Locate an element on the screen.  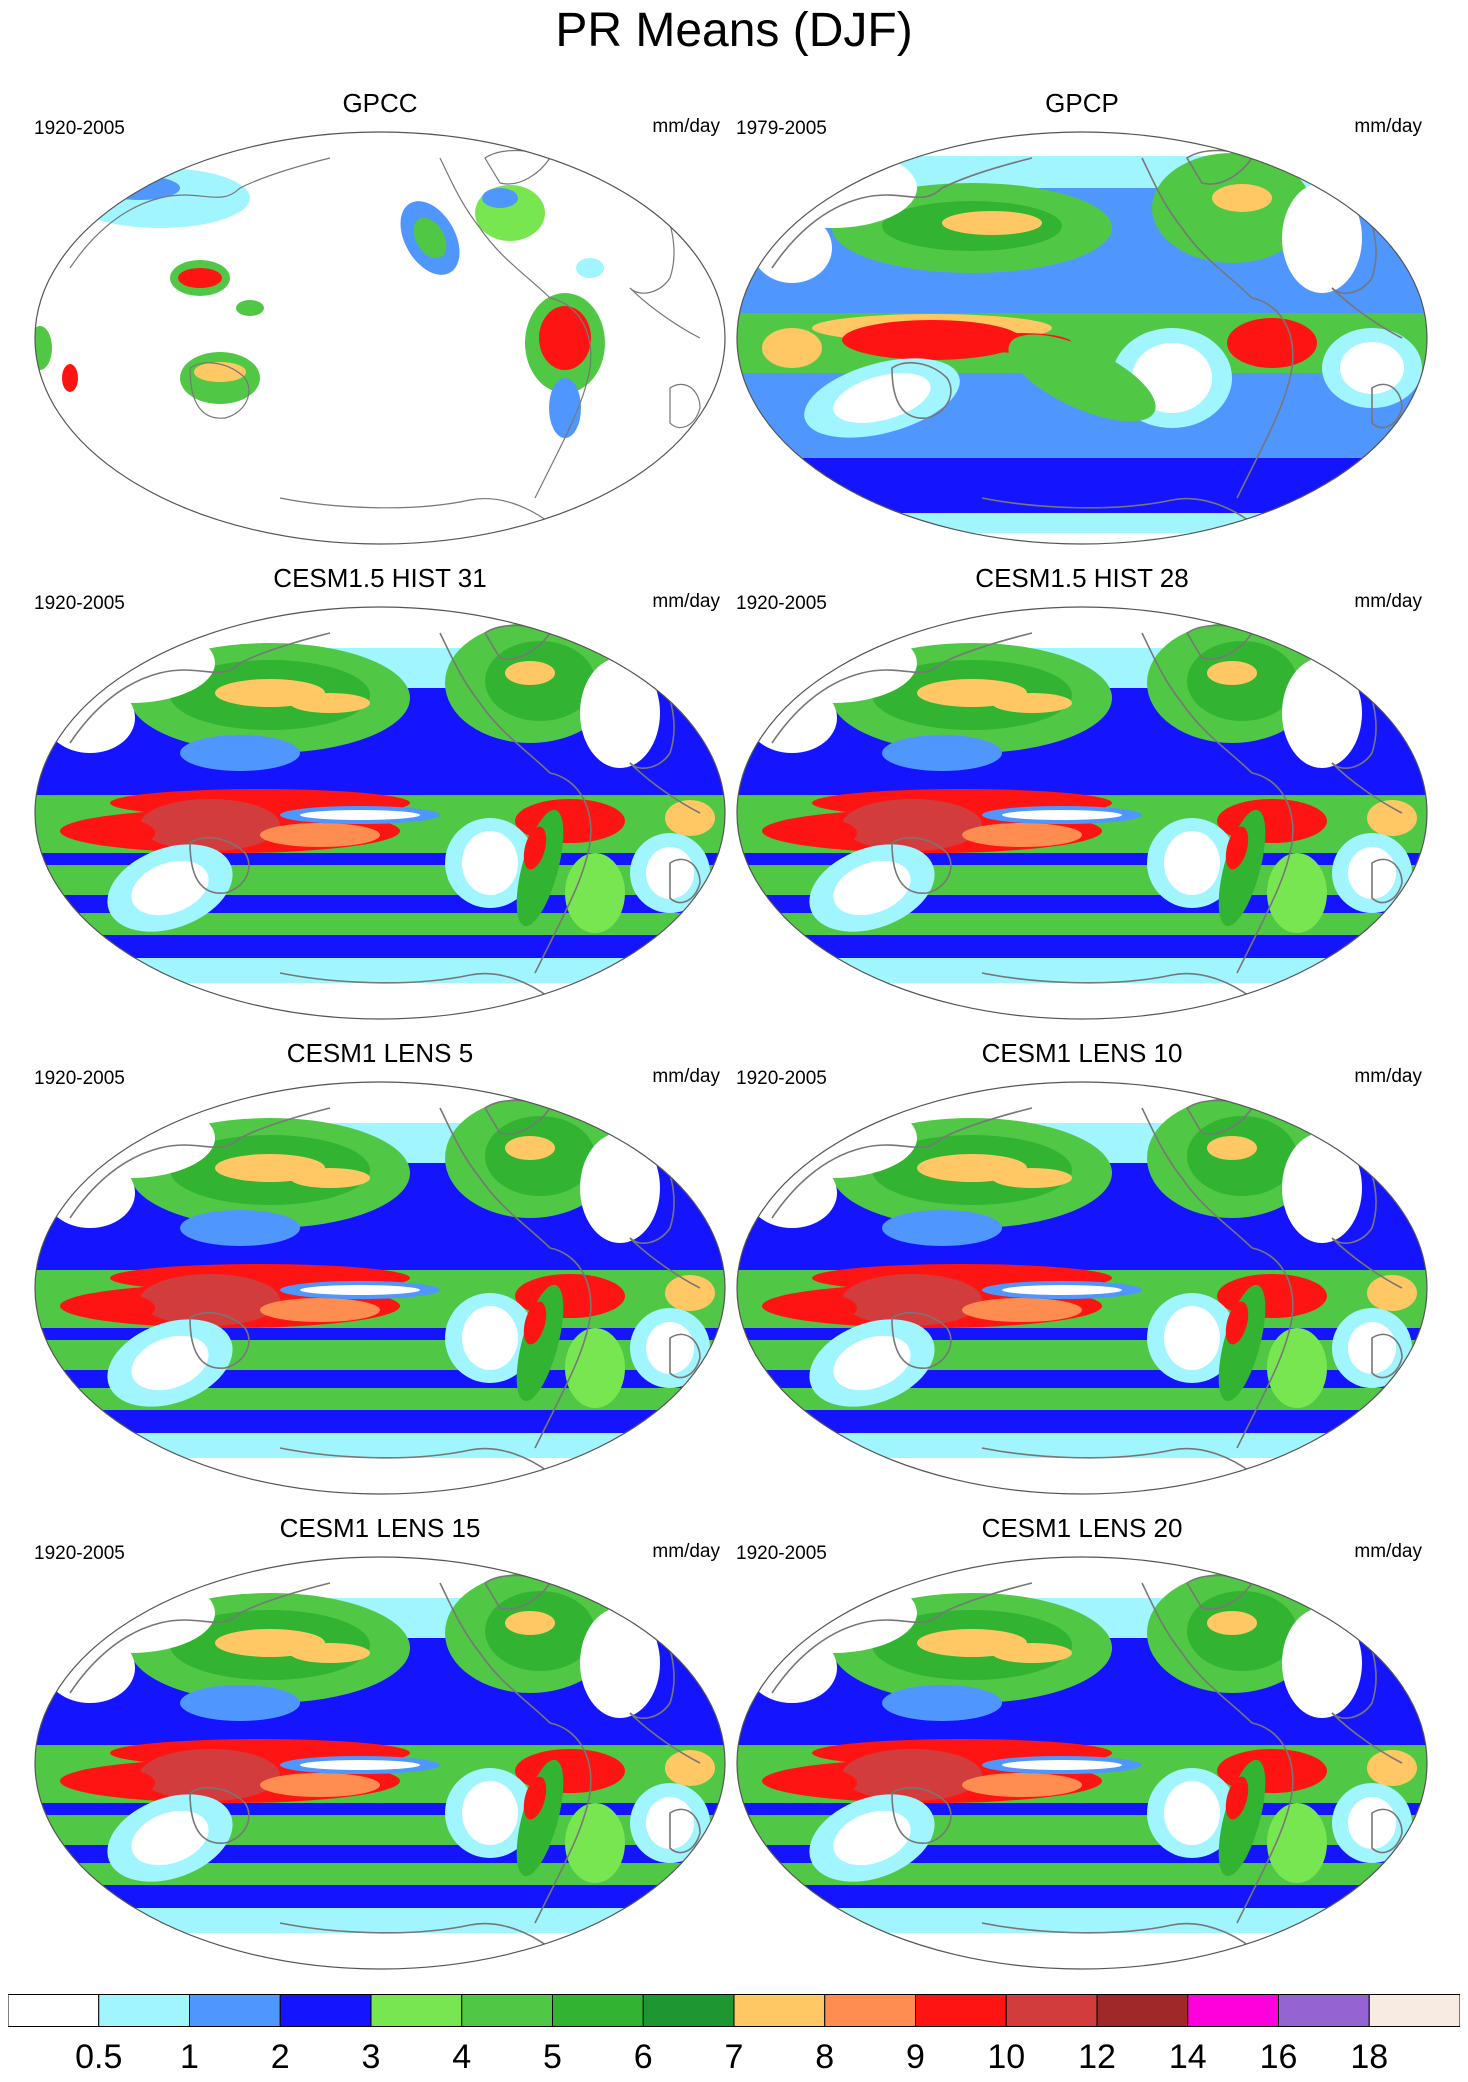
colorbar-label: 8 is located at coordinates (825, 2057).